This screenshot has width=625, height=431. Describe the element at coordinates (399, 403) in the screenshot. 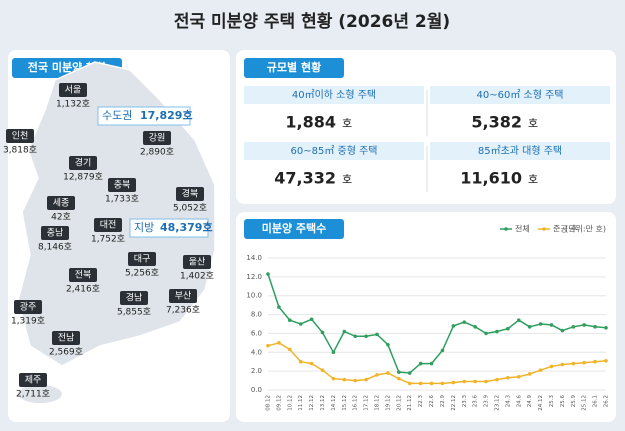

I see `x-tick-label: 20.12` at that location.